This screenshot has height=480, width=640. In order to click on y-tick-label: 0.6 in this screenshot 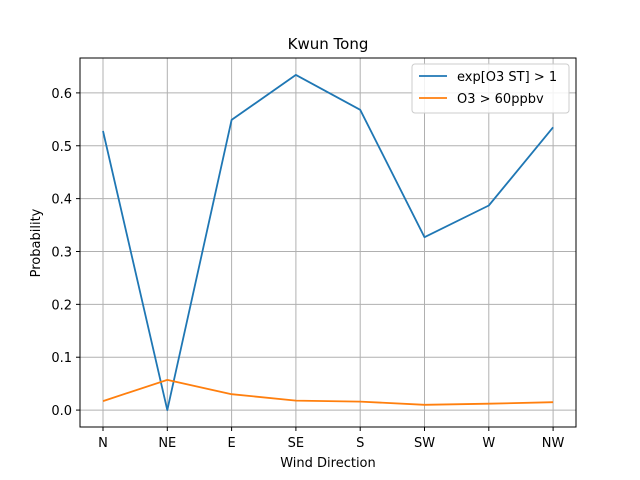, I will do `click(61, 94)`.